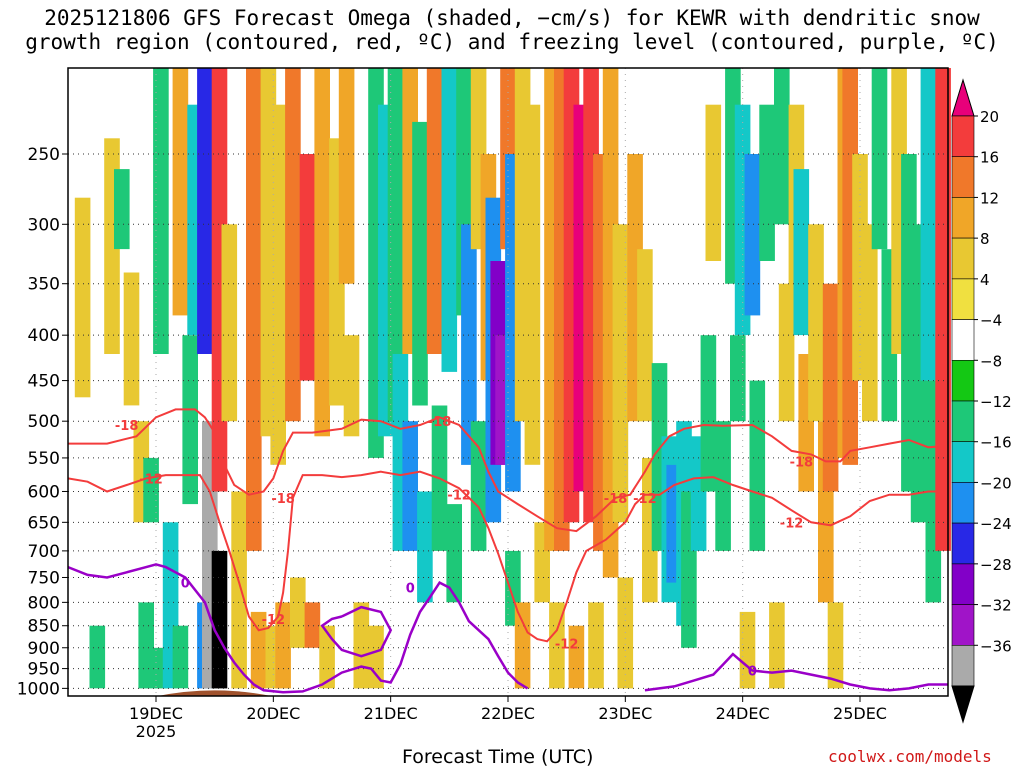 The width and height of the screenshot is (1024, 768). What do you see at coordinates (44, 603) in the screenshot?
I see `y-tick-label: 800` at bounding box center [44, 603].